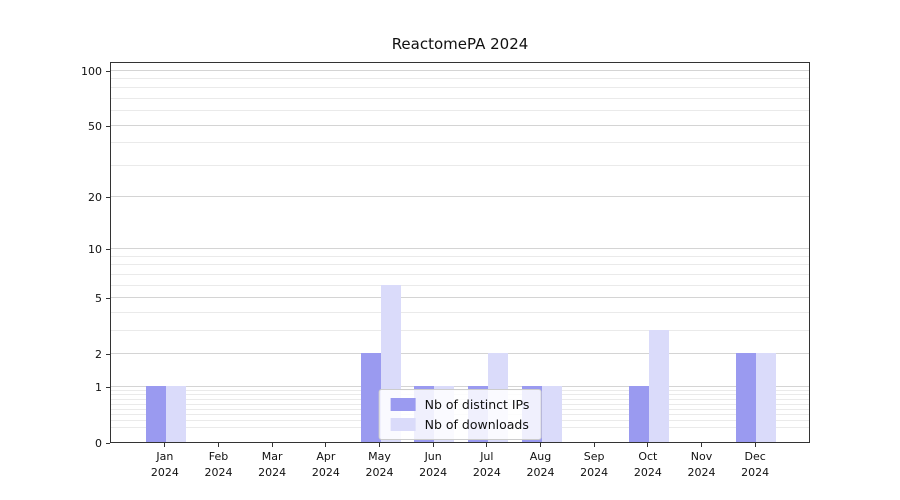 The width and height of the screenshot is (900, 500). Describe the element at coordinates (647, 464) in the screenshot. I see `x-tick-label: Oct 2024` at that location.